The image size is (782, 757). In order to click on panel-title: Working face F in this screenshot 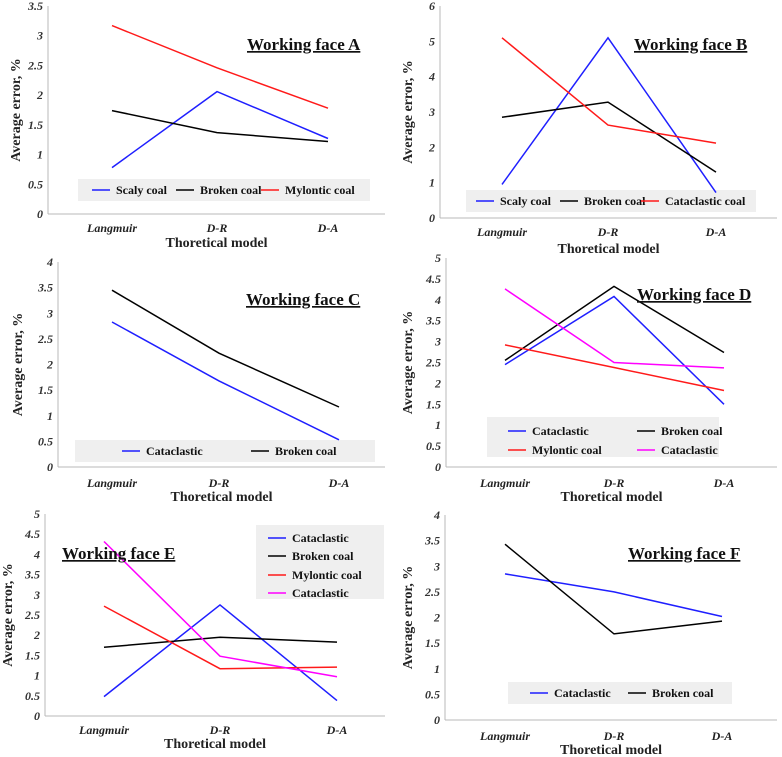, I will do `click(684, 553)`.